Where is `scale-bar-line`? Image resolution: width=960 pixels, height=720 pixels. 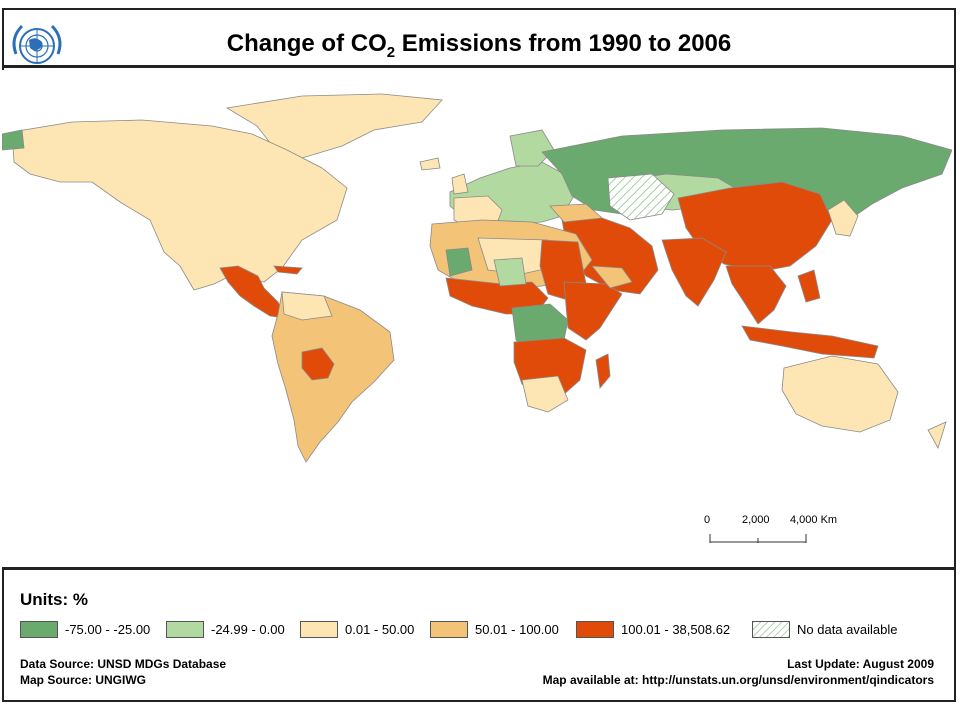
scale-bar-line is located at coordinates (758, 538).